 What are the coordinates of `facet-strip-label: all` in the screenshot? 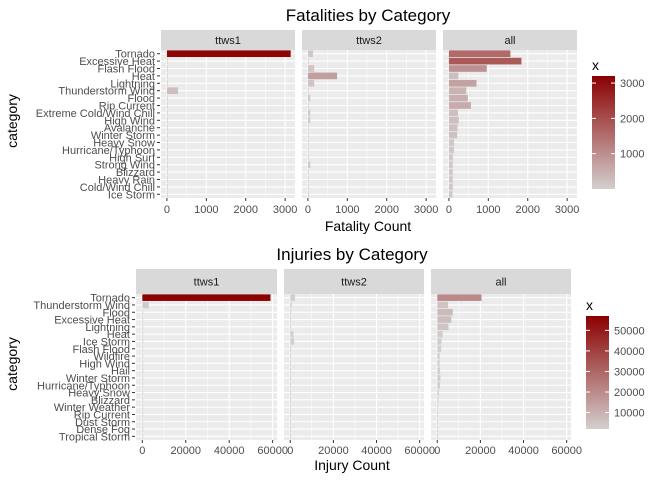 It's located at (500, 283).